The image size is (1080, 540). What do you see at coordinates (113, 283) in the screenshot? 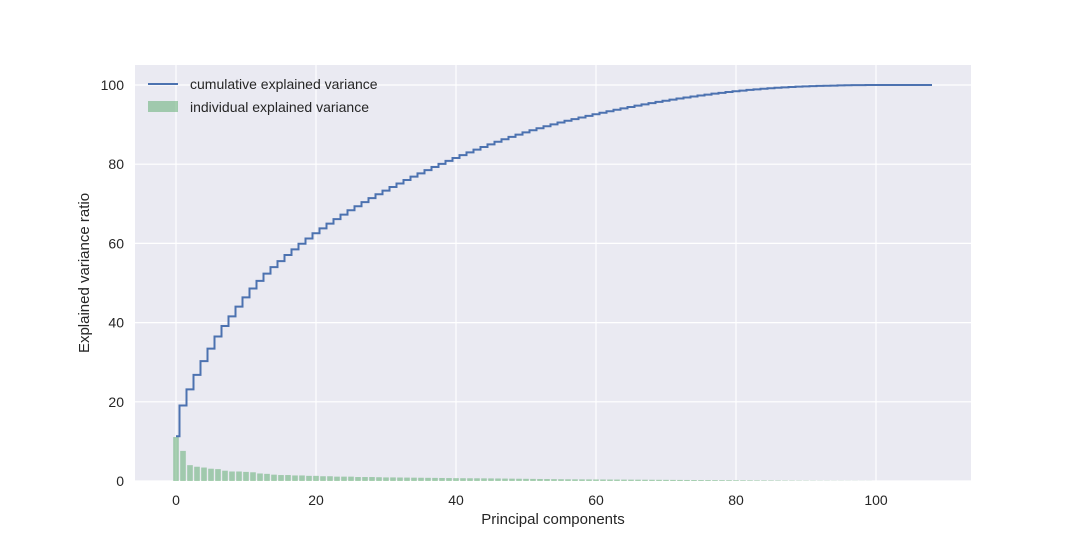
I see `y-axis-ticks: 0 20 40 60 80 100` at bounding box center [113, 283].